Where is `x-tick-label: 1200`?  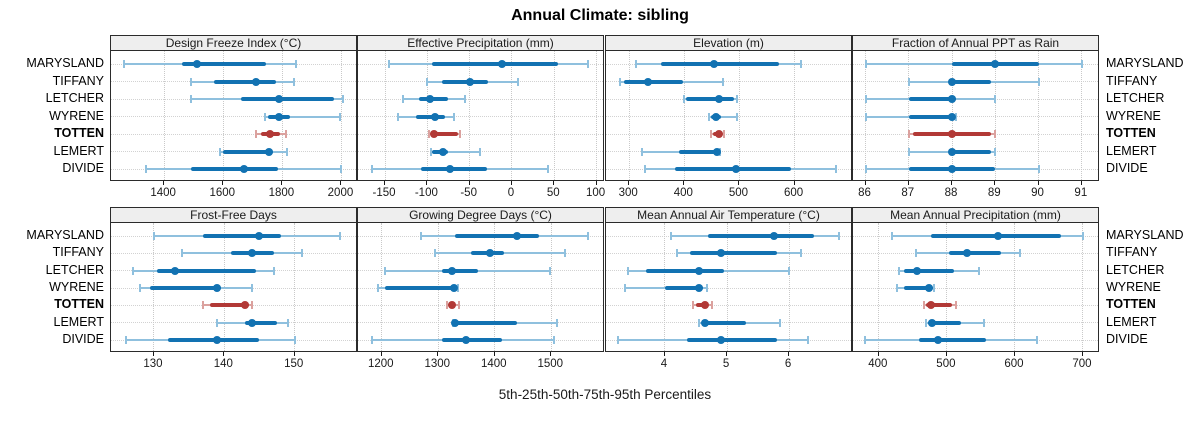
x-tick-label: 1200 is located at coordinates (380, 364).